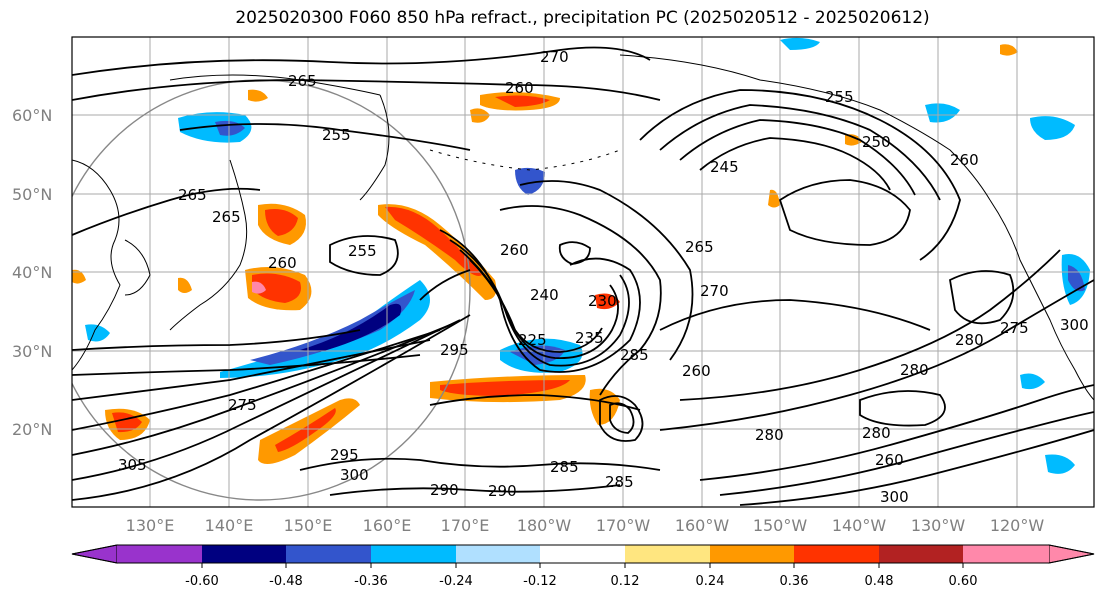 The width and height of the screenshot is (1105, 601). What do you see at coordinates (32, 115) in the screenshot?
I see `lat-label-60n: 60°N` at bounding box center [32, 115].